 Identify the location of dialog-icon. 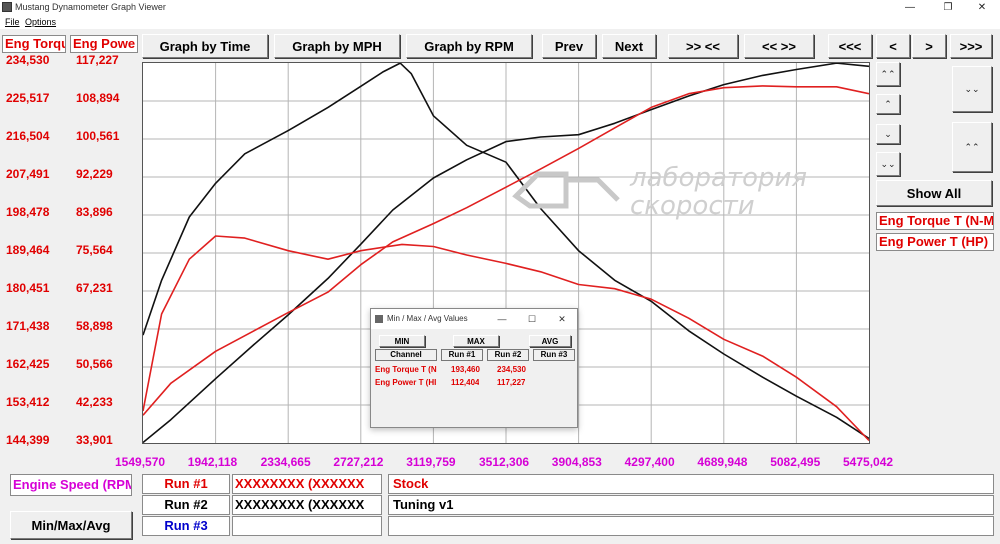
(379, 319).